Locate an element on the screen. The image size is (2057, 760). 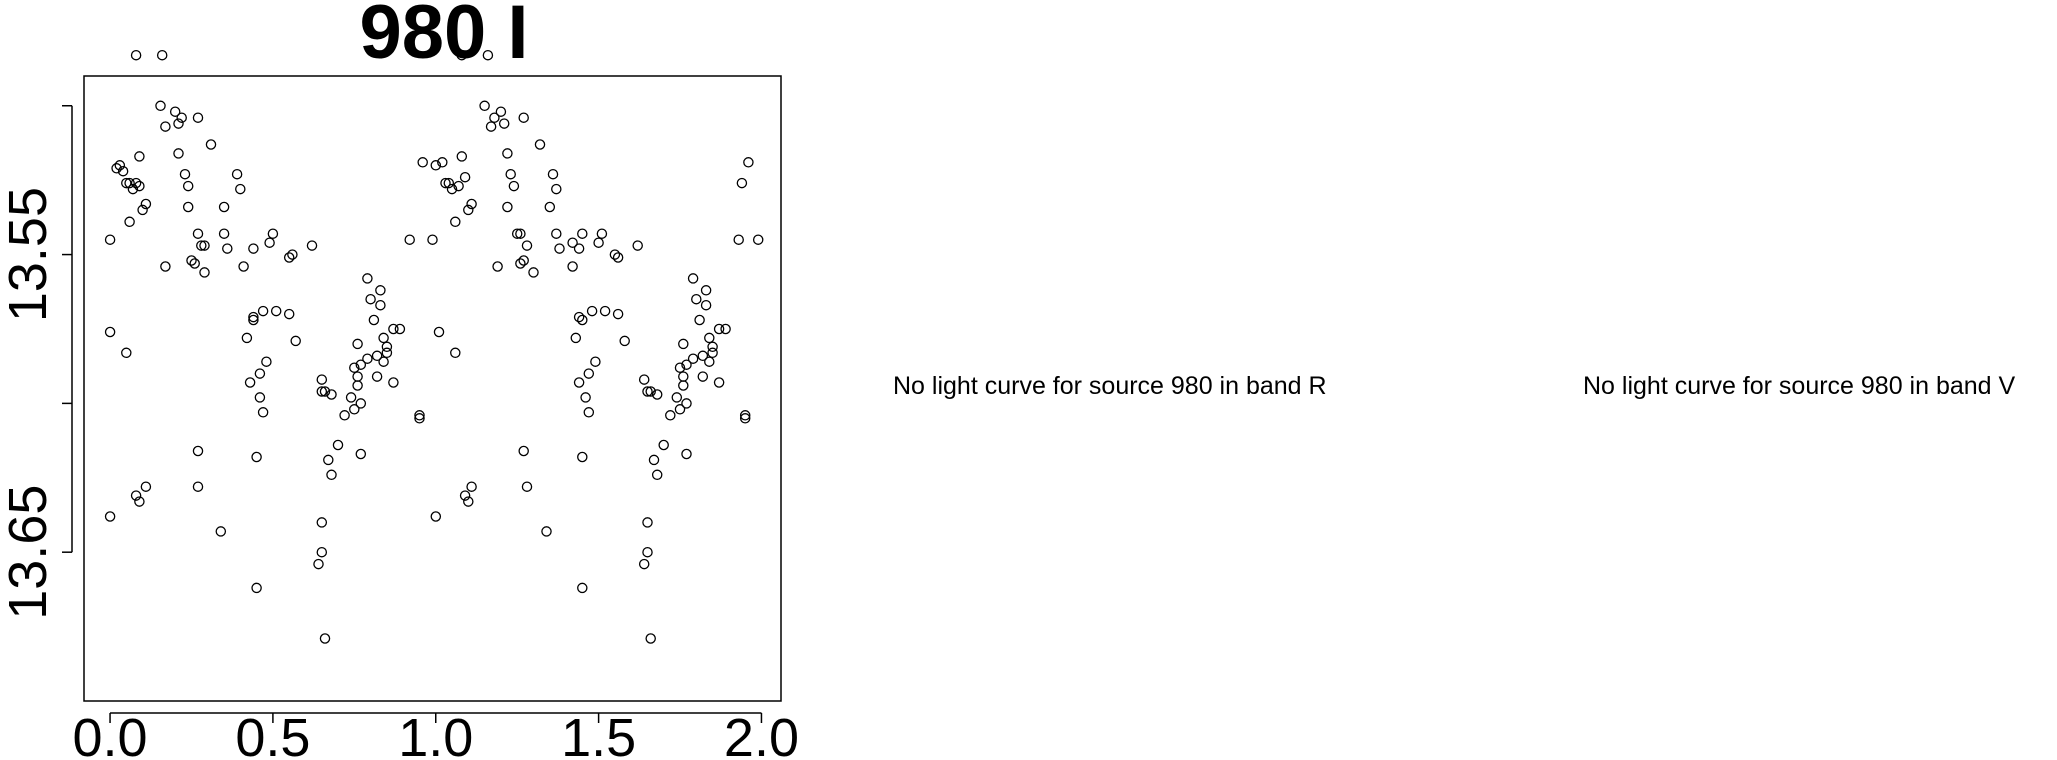
x-tick-label: 0.0 is located at coordinates (110, 734).